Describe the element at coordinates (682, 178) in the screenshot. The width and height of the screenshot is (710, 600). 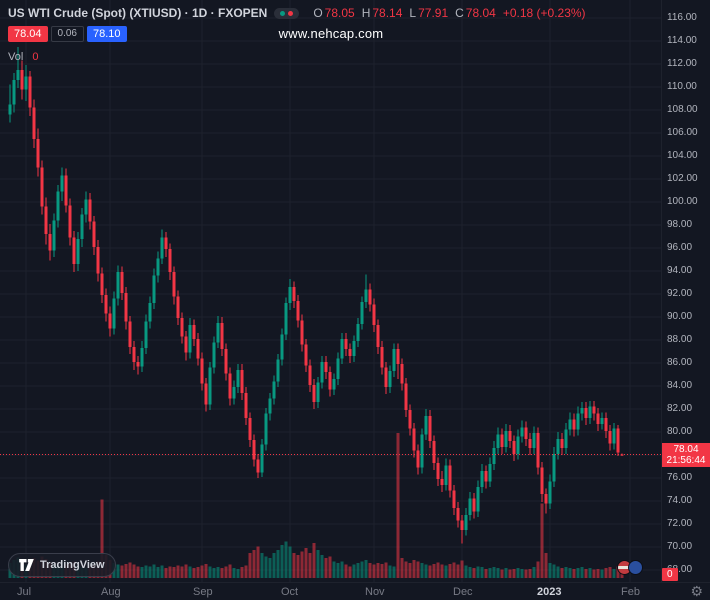
I see `price-axis-label: 102.00` at that location.